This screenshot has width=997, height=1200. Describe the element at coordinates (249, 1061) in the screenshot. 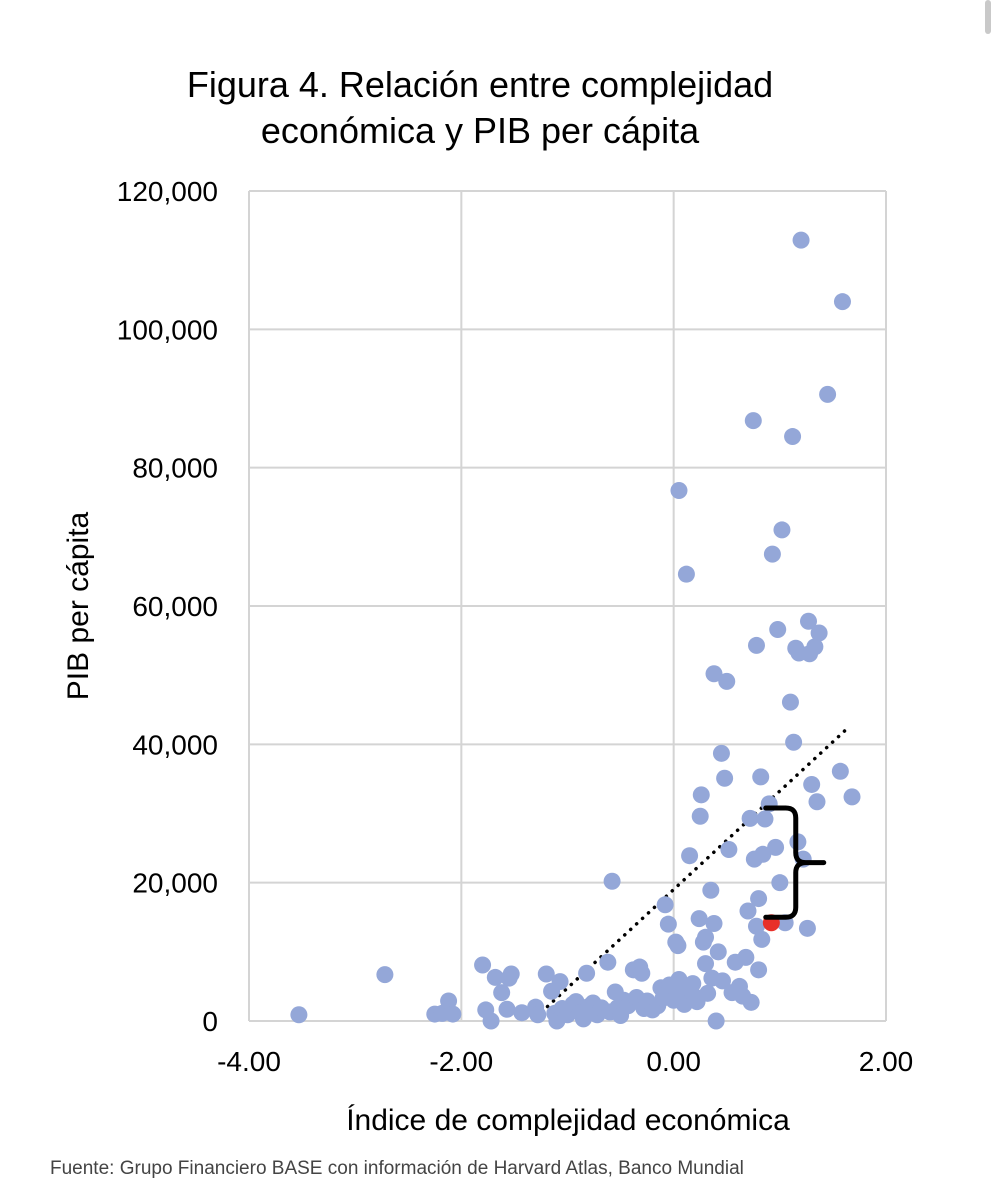

I see `x-tick-label: -4.00` at that location.